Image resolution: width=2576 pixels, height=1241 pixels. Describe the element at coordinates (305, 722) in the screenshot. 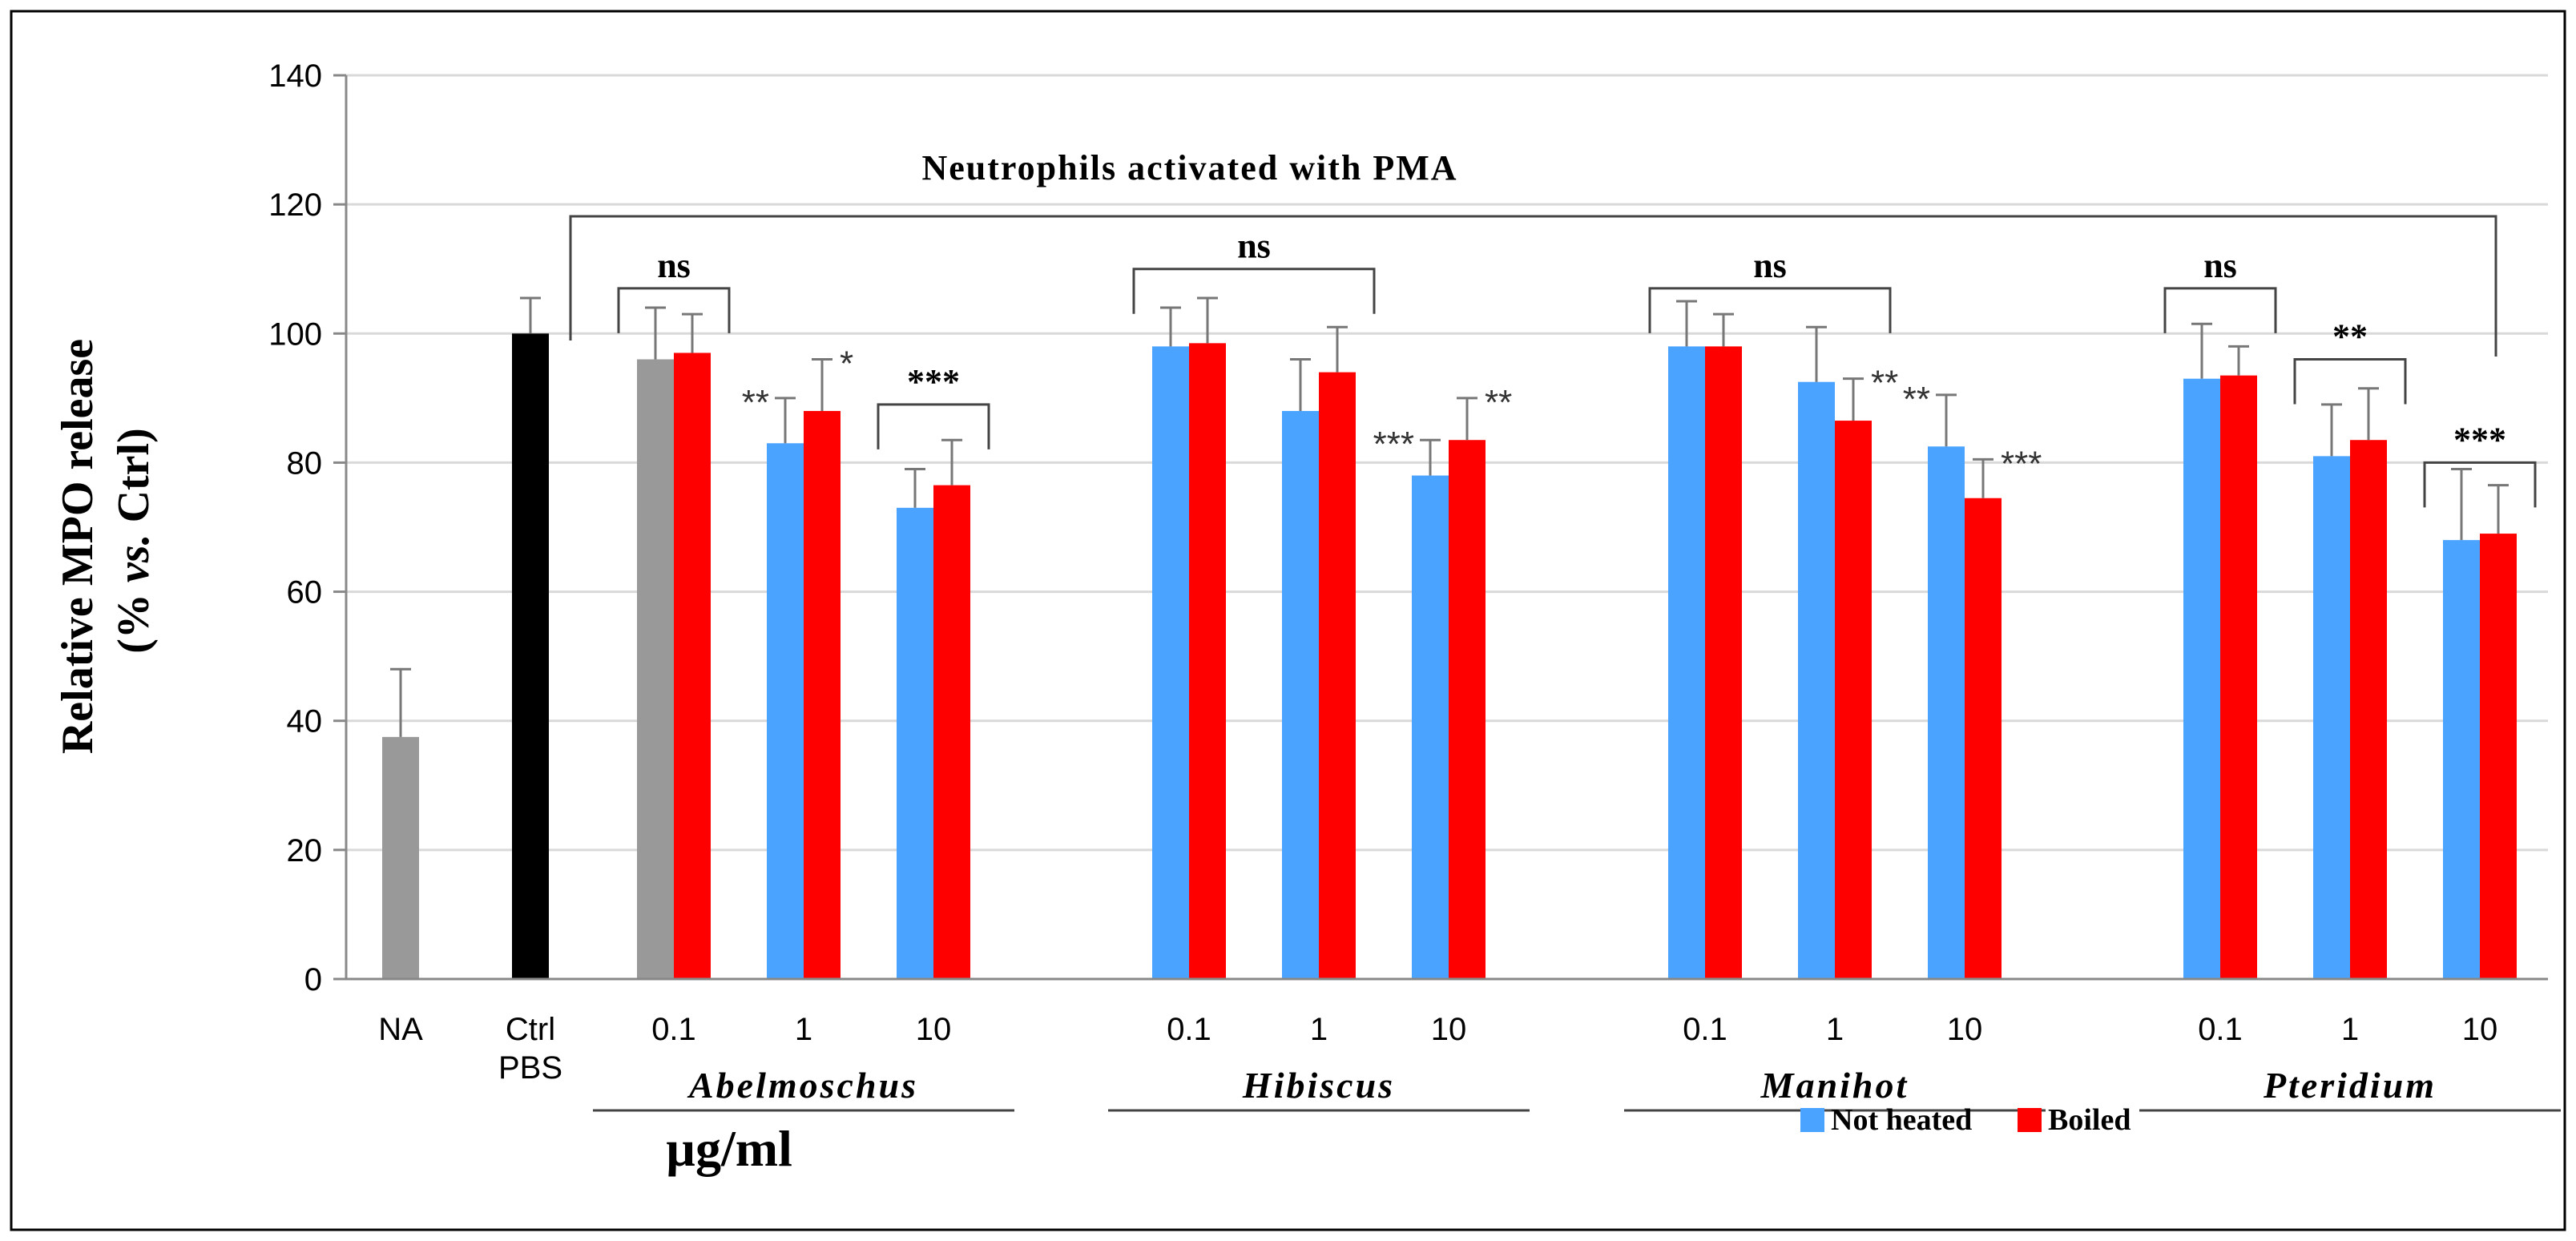

I see `y-tick-label: 40` at that location.